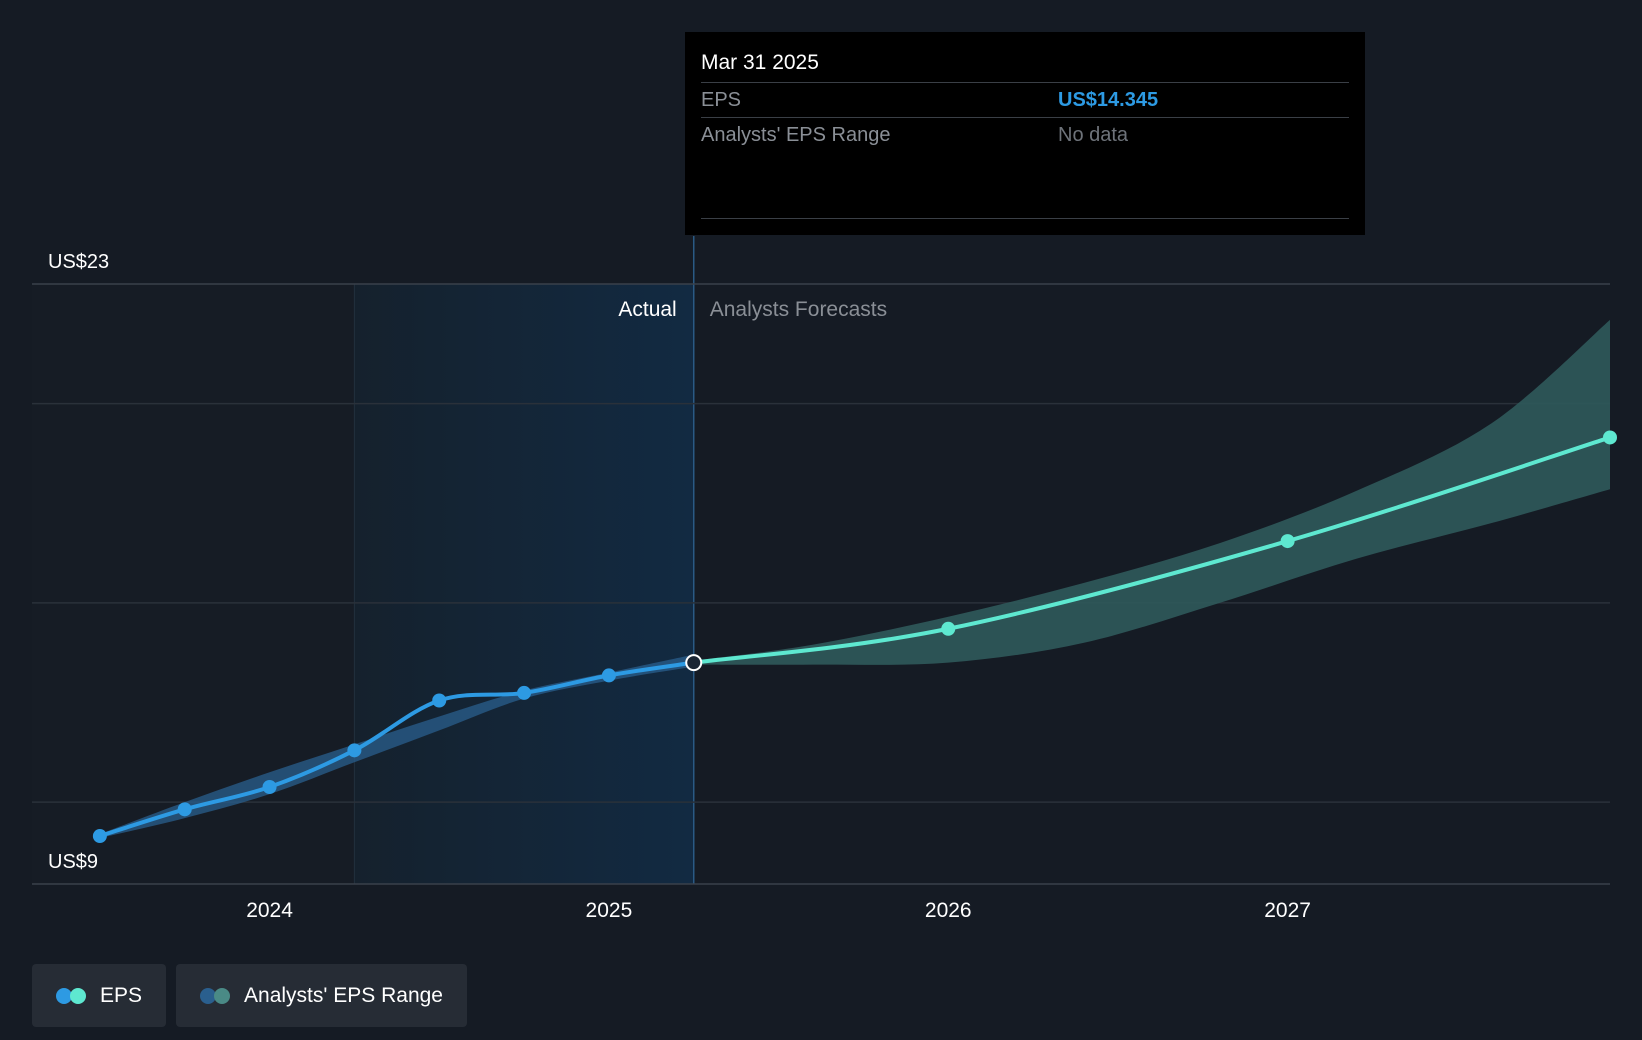 This screenshot has width=1642, height=1040. Describe the element at coordinates (524, 584) in the screenshot. I see `actual-highlight-region` at that location.